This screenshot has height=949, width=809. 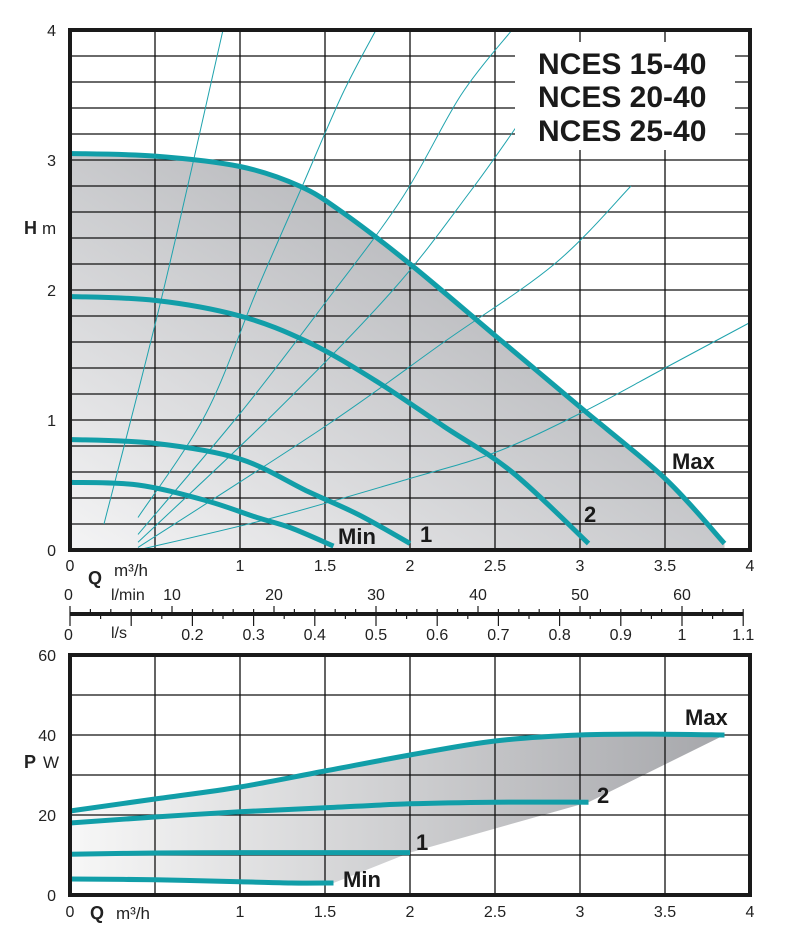 What do you see at coordinates (622, 97) in the screenshot?
I see `model-title-2: NCES 20-40` at bounding box center [622, 97].